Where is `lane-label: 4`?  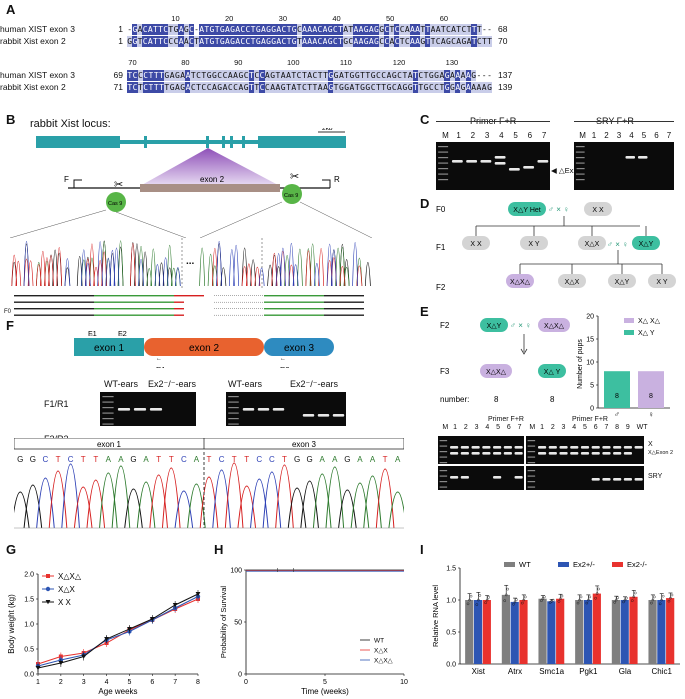 lane-label: 4 is located at coordinates (631, 135).